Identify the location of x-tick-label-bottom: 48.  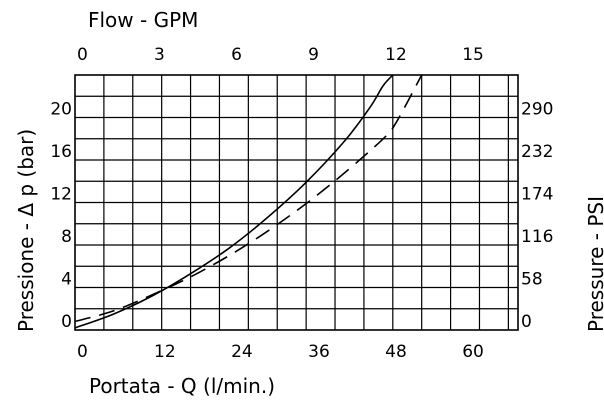
(396, 352).